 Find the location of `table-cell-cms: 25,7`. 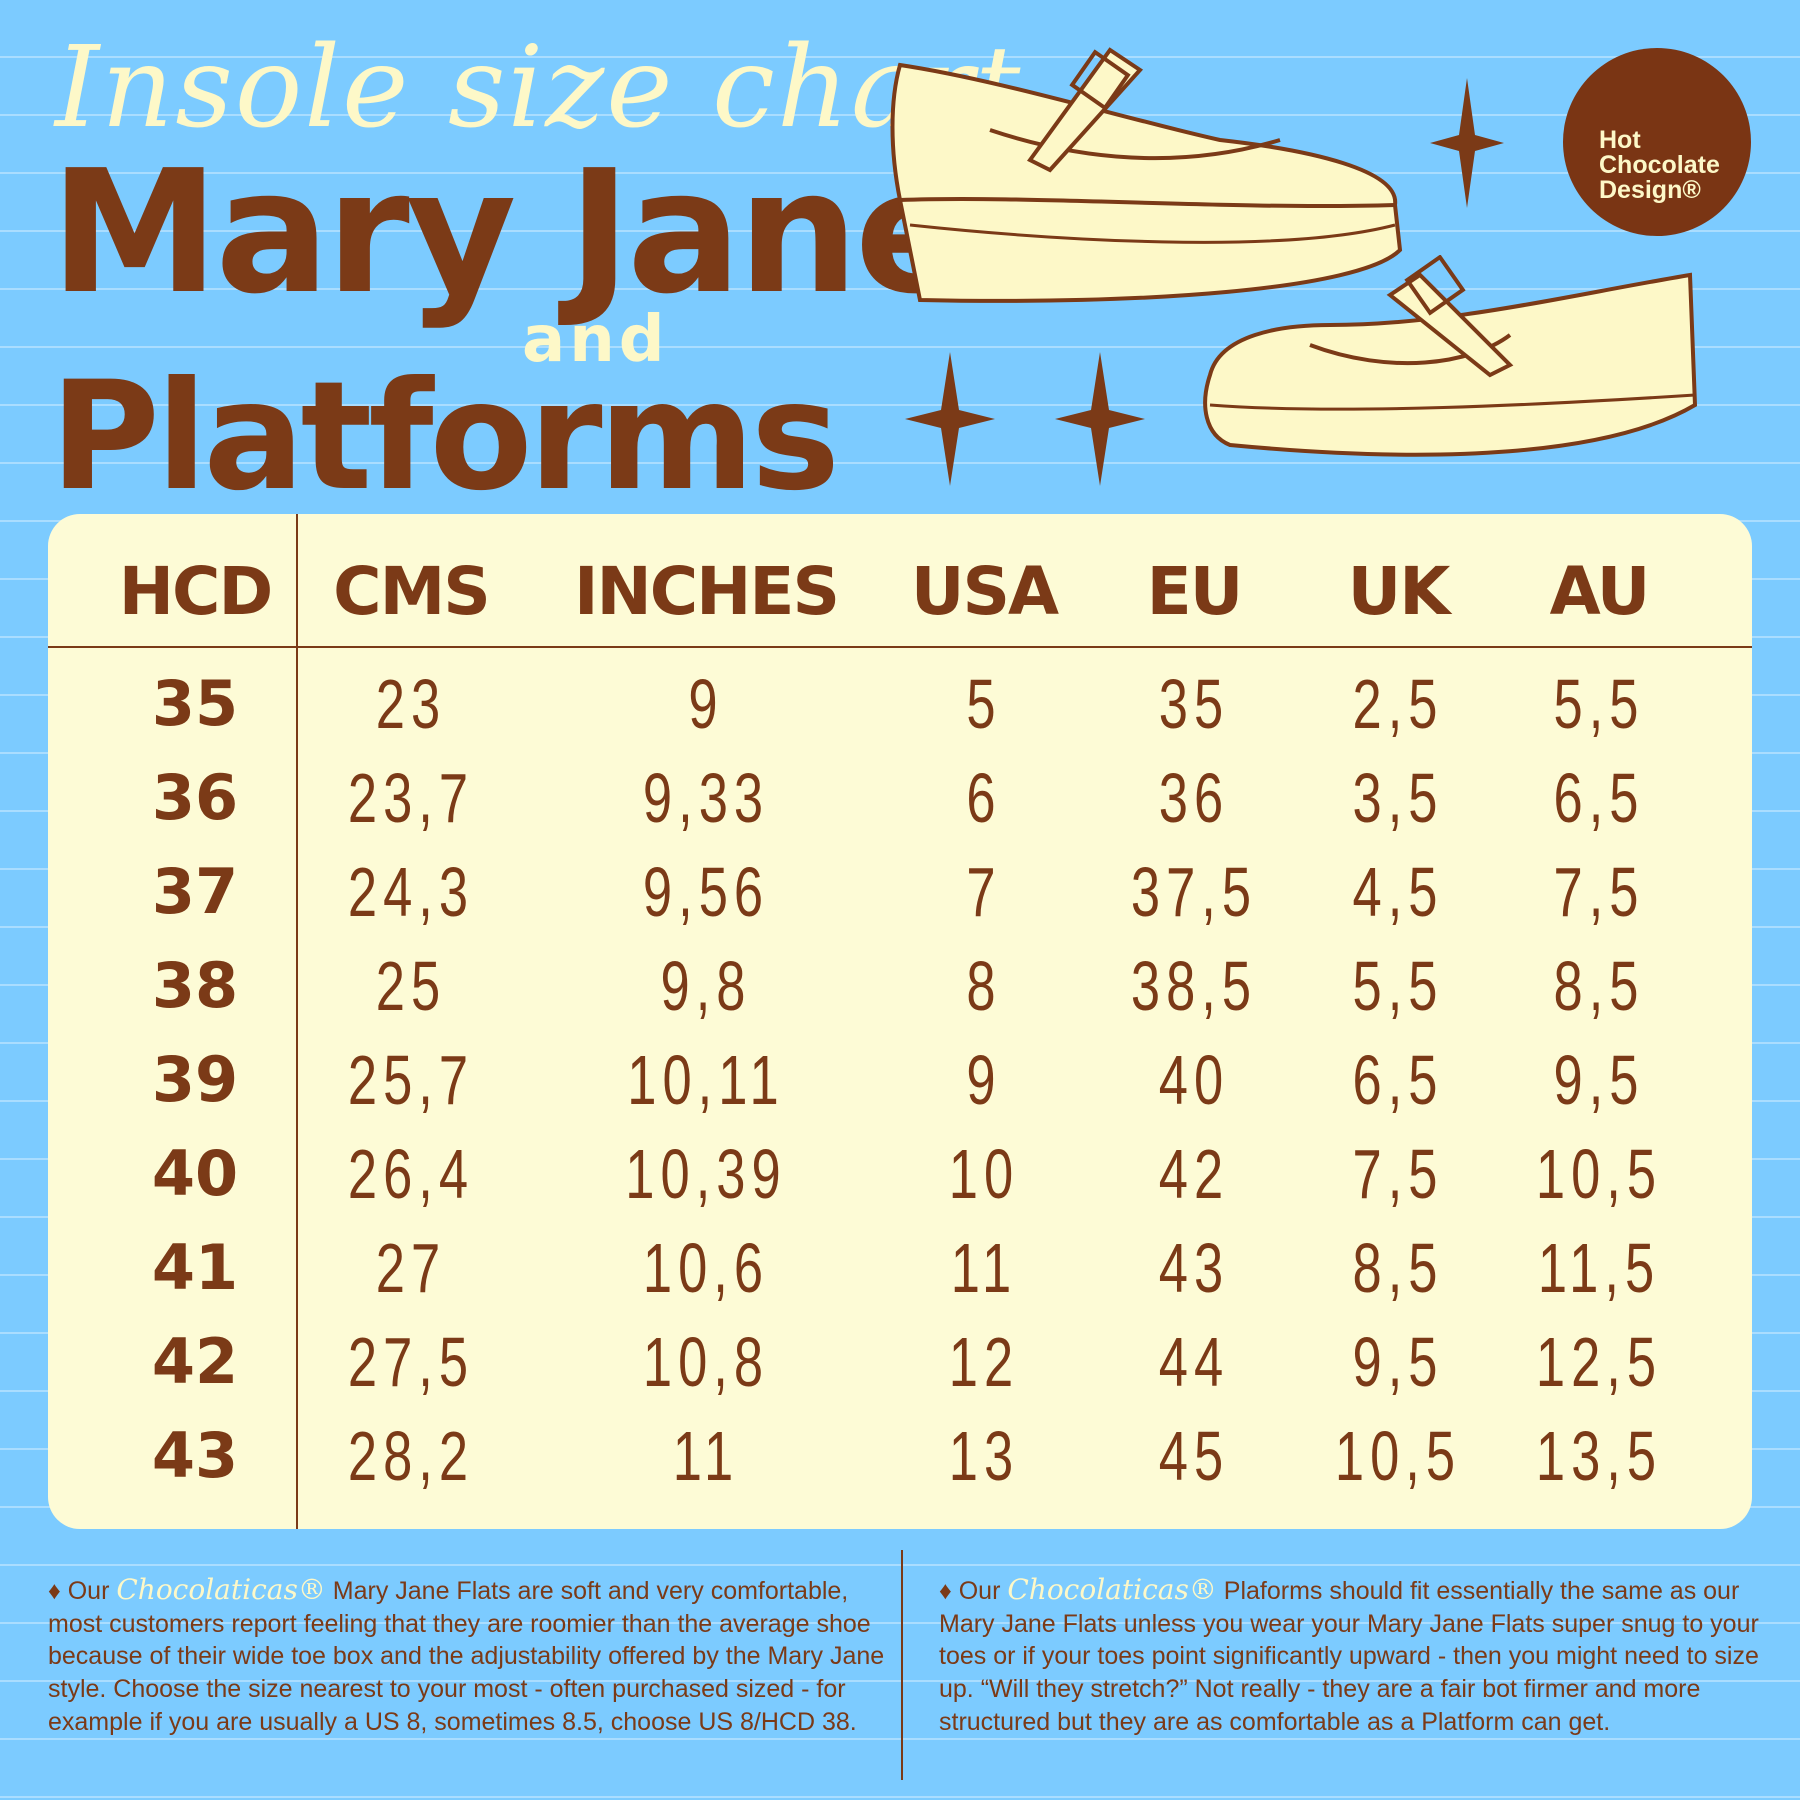

table-cell-cms: 25,7 is located at coordinates (411, 1080).